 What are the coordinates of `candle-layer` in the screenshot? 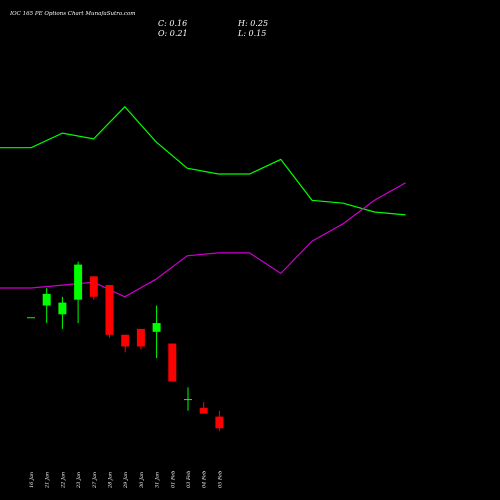 It's located at (125, 346).